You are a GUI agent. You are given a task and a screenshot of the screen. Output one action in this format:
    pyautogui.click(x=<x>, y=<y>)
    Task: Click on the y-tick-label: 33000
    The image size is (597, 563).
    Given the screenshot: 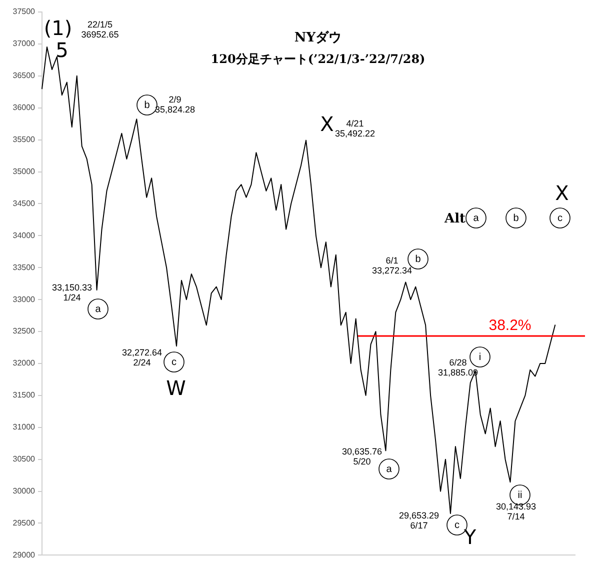 What is the action you would take?
    pyautogui.click(x=24, y=299)
    